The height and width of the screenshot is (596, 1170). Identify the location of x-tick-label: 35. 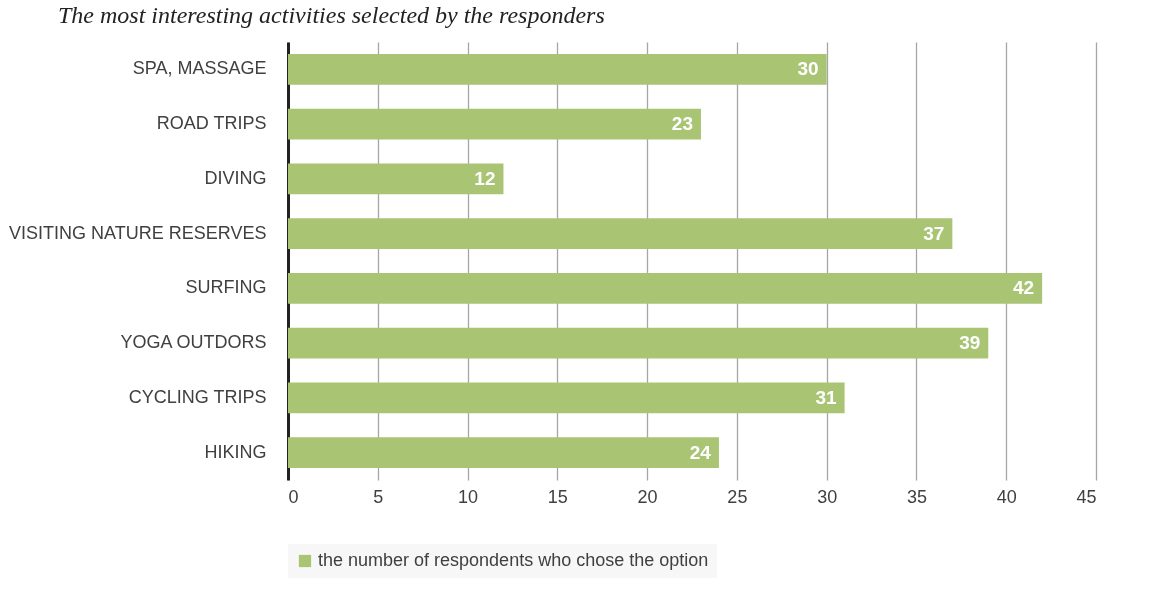
(916, 496).